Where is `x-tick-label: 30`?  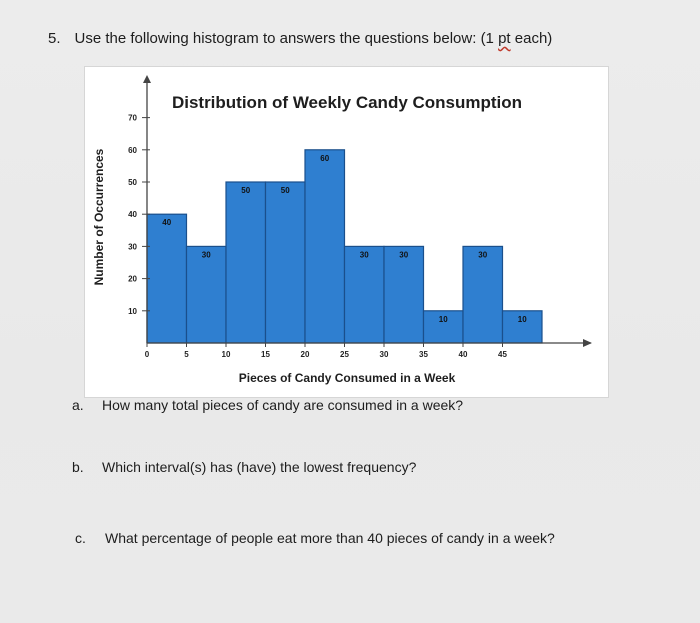
x-tick-label: 30 is located at coordinates (384, 354).